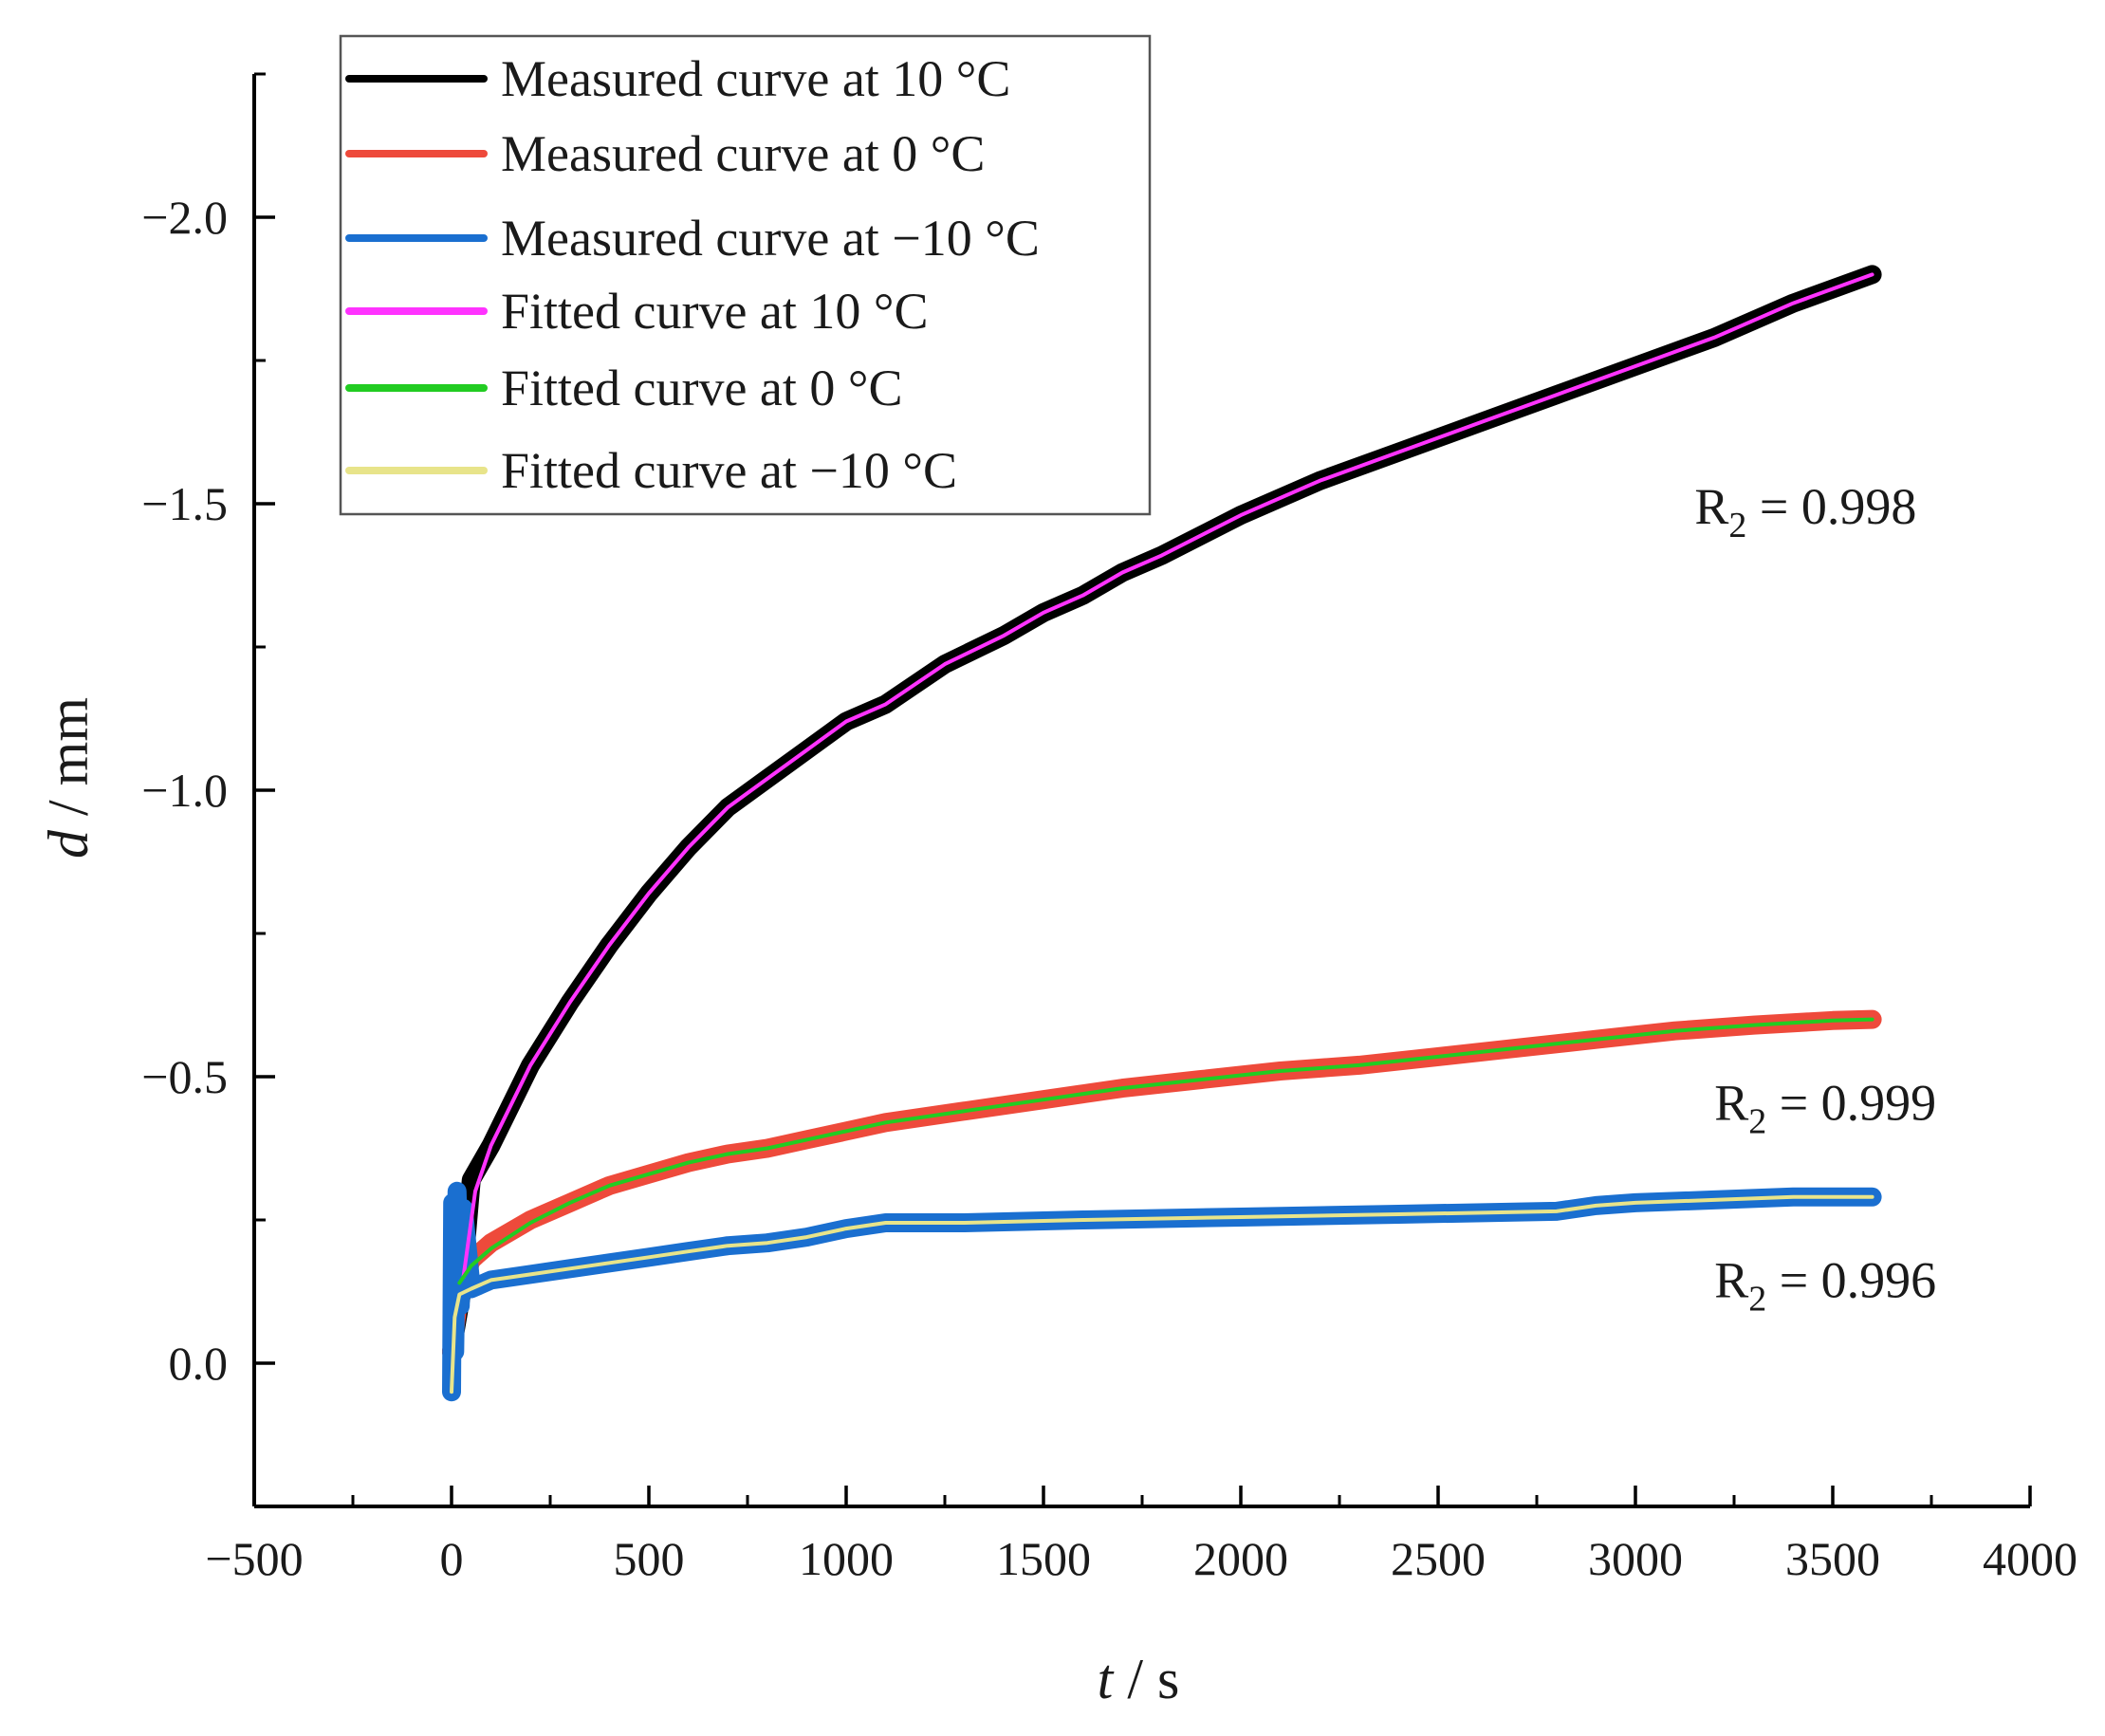 The width and height of the screenshot is (2105, 1736). I want to click on r-squared-label: R2 = 0.998, so click(1805, 511).